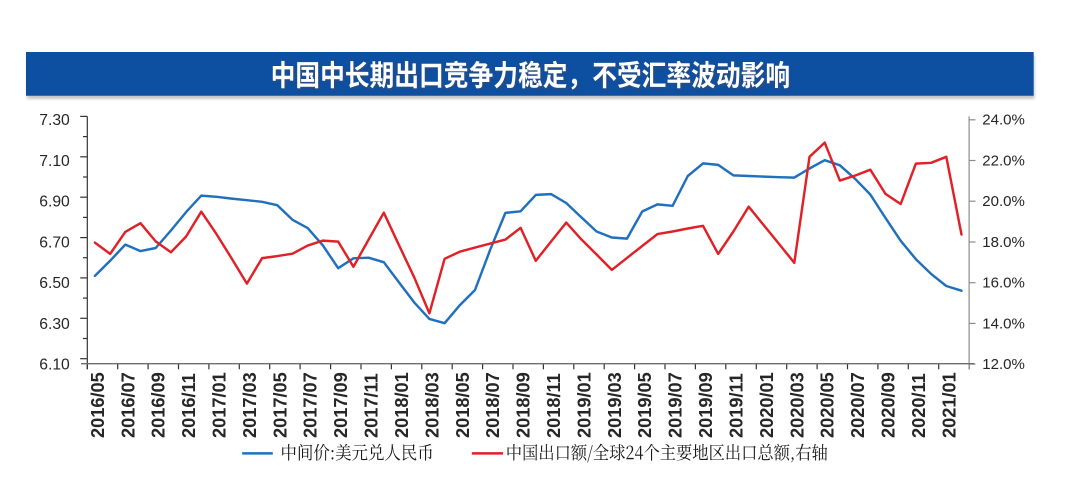  What do you see at coordinates (341, 405) in the screenshot?
I see `svg-text: 2017/09` at bounding box center [341, 405].